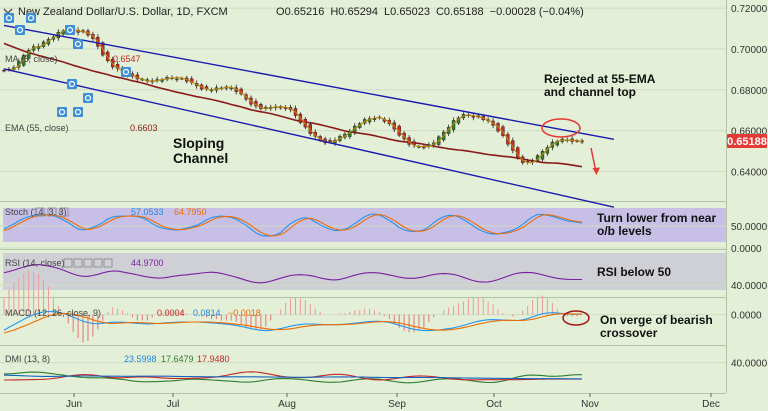 The width and height of the screenshot is (768, 411). What do you see at coordinates (746, 249) in the screenshot?
I see `y-tick-label: 0.0000` at bounding box center [746, 249].